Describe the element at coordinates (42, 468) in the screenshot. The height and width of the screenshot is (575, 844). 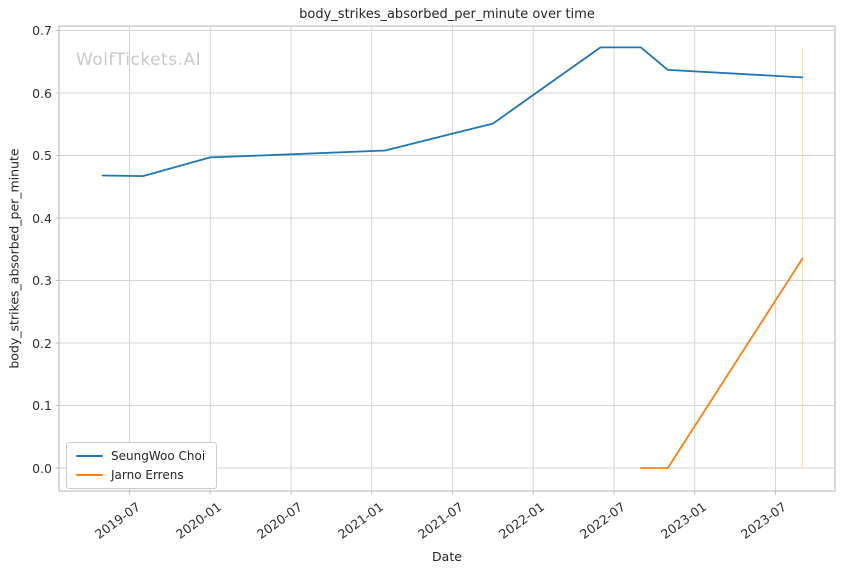
I see `y-tick-label: 0.0` at that location.